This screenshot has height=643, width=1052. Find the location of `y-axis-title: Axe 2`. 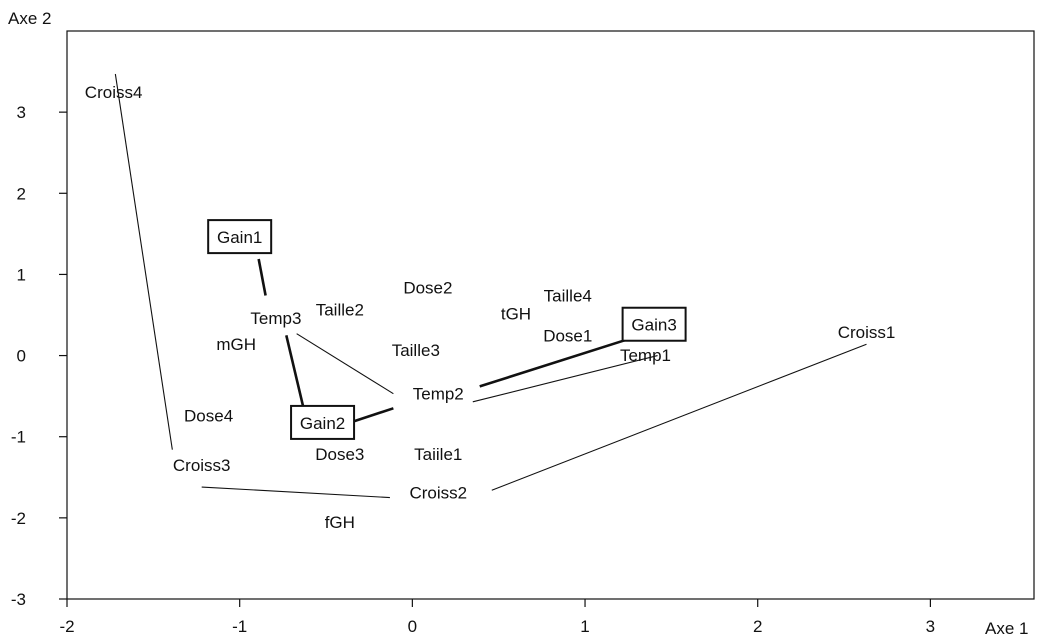

y-axis-title: Axe 2 is located at coordinates (29, 18).